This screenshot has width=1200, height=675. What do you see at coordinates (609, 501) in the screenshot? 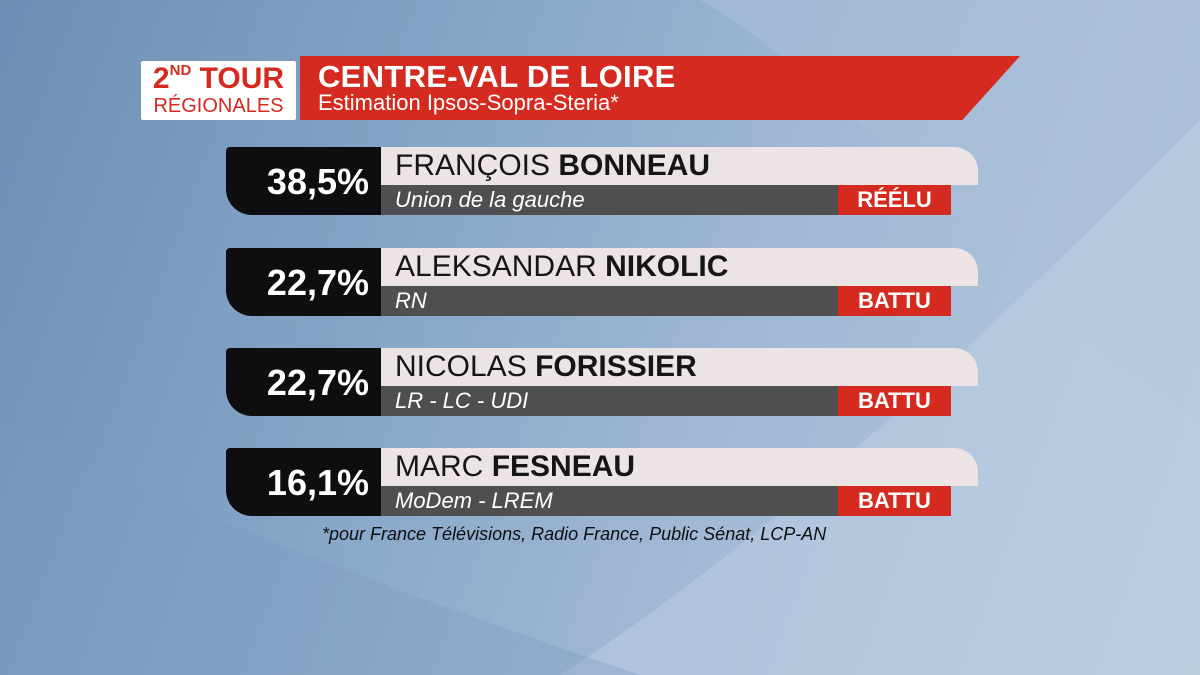
I see `party-bar: MoDem - LREM` at bounding box center [609, 501].